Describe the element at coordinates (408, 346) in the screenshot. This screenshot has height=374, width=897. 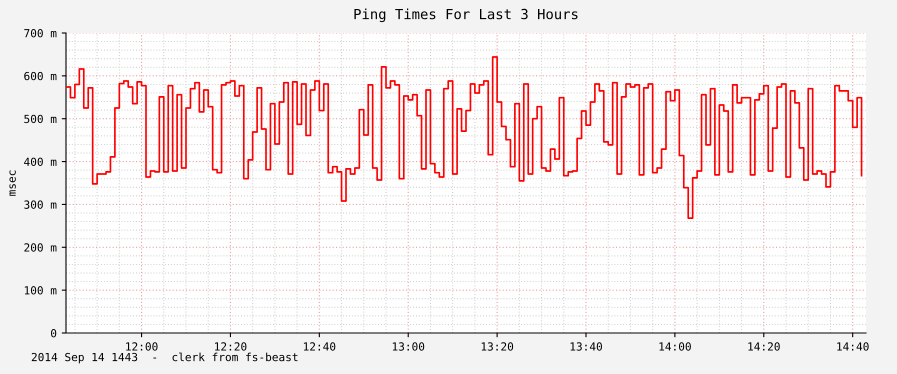
I see `x-tick-label: 13:00` at that location.